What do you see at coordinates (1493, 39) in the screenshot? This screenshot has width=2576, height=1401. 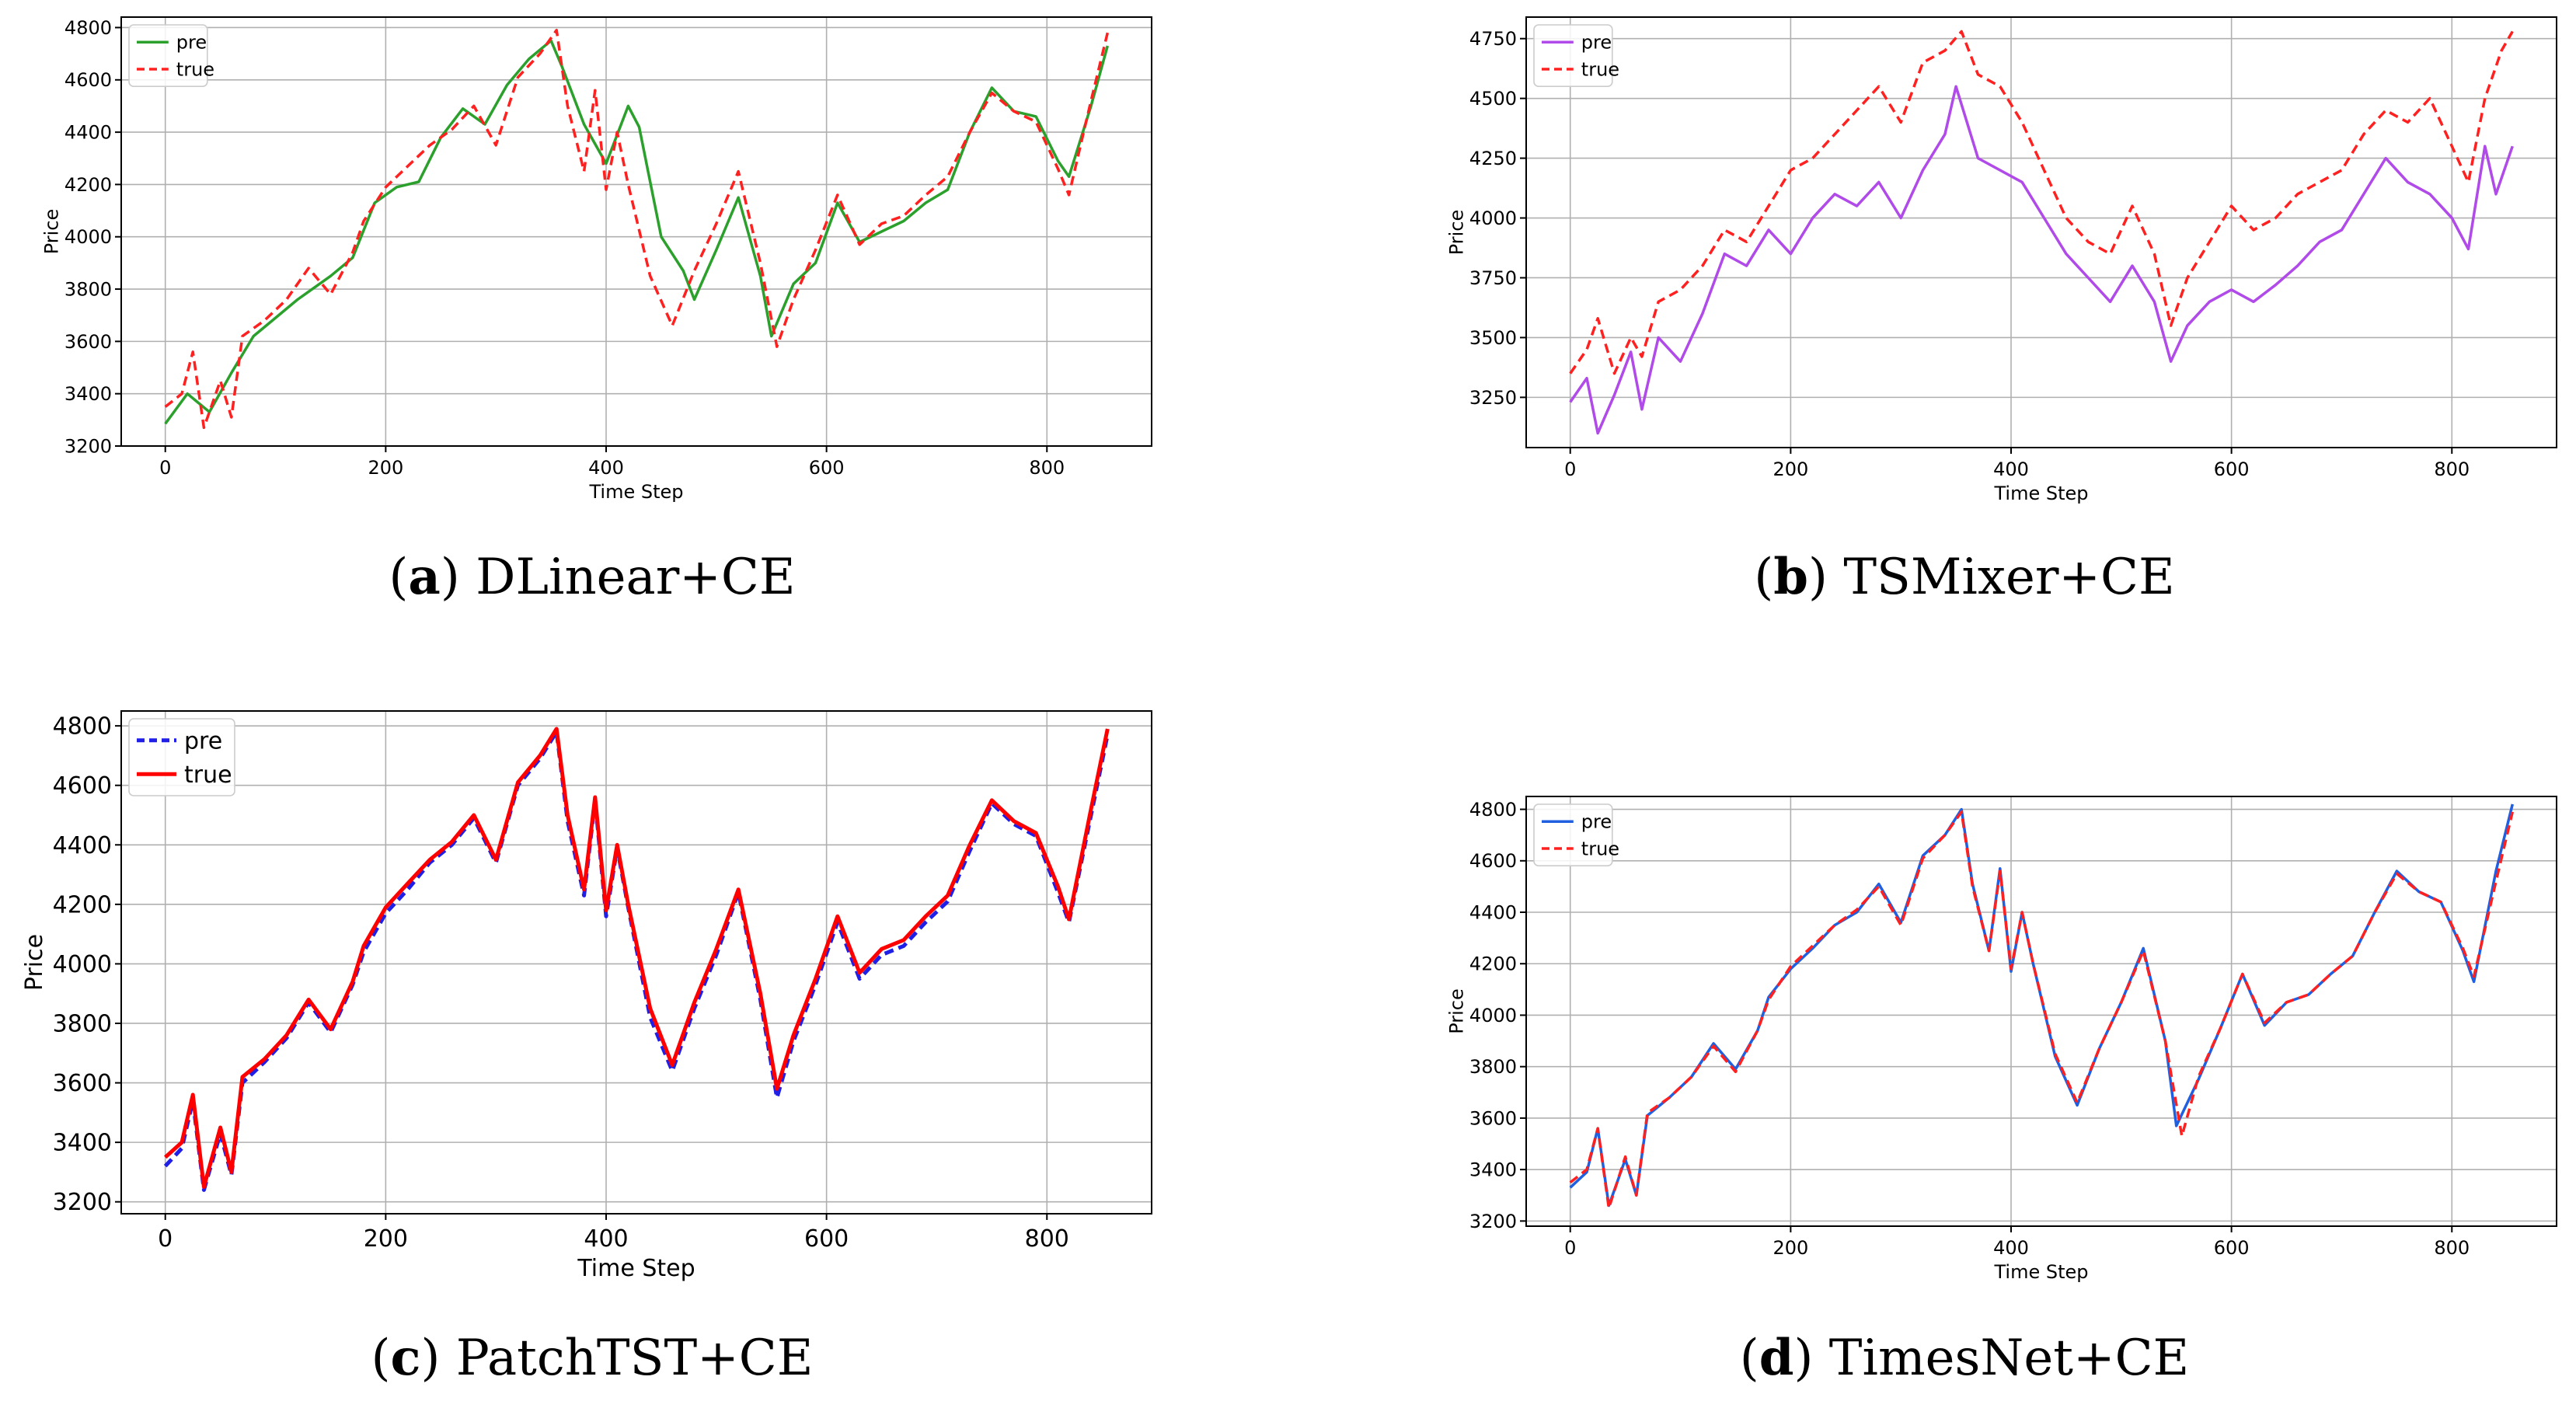 I see `y-tick-label: 4750` at bounding box center [1493, 39].